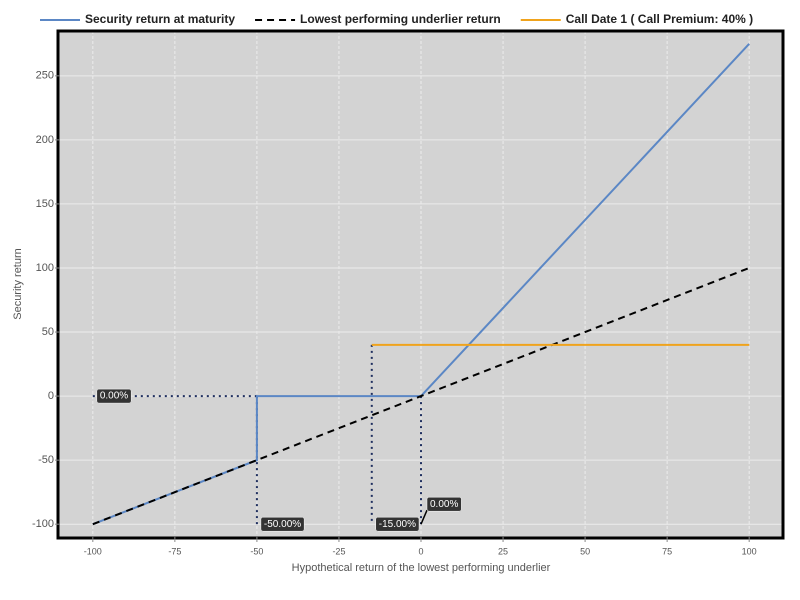 The image size is (800, 600). What do you see at coordinates (659, 19) in the screenshot?
I see `legend-label: Call Date 1 ( Call Premium: 40% )` at bounding box center [659, 19].